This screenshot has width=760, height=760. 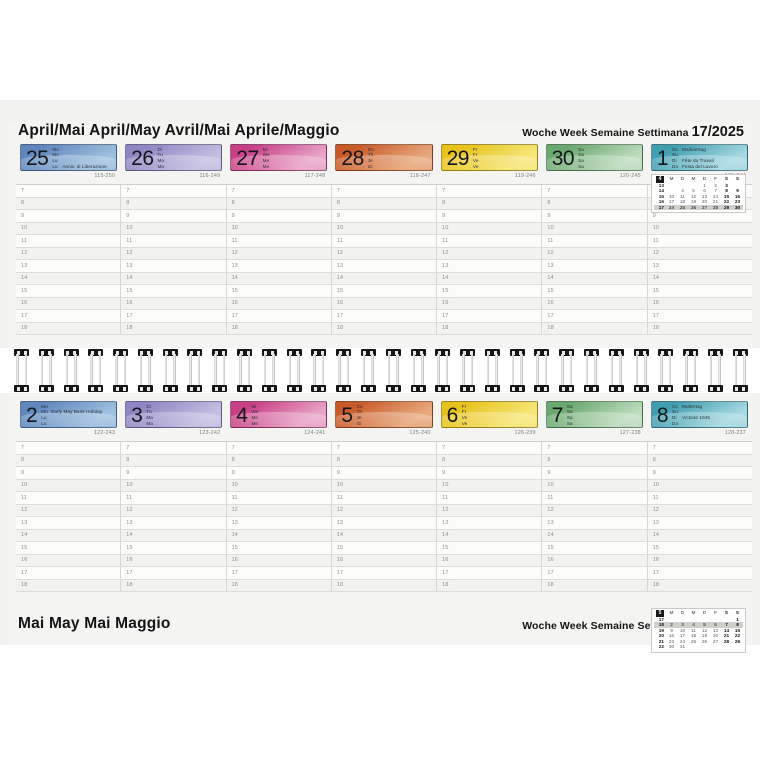 What do you see at coordinates (489, 414) in the screenshot?
I see `day-header-6: 6 Fr Fr Ve Ve` at bounding box center [489, 414].